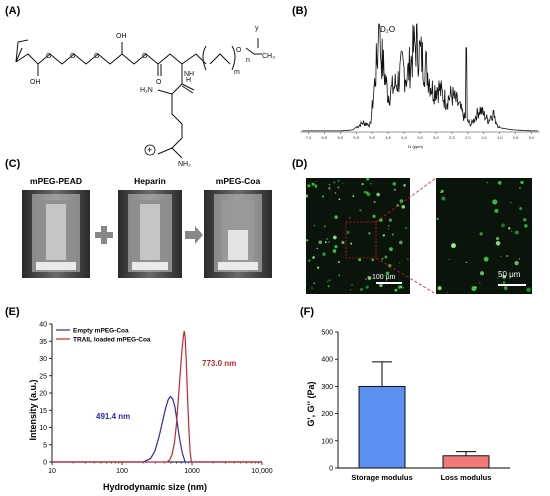  What do you see at coordinates (340, 137) in the screenshot?
I see `nmr-tick-label: 6.0` at bounding box center [340, 137].